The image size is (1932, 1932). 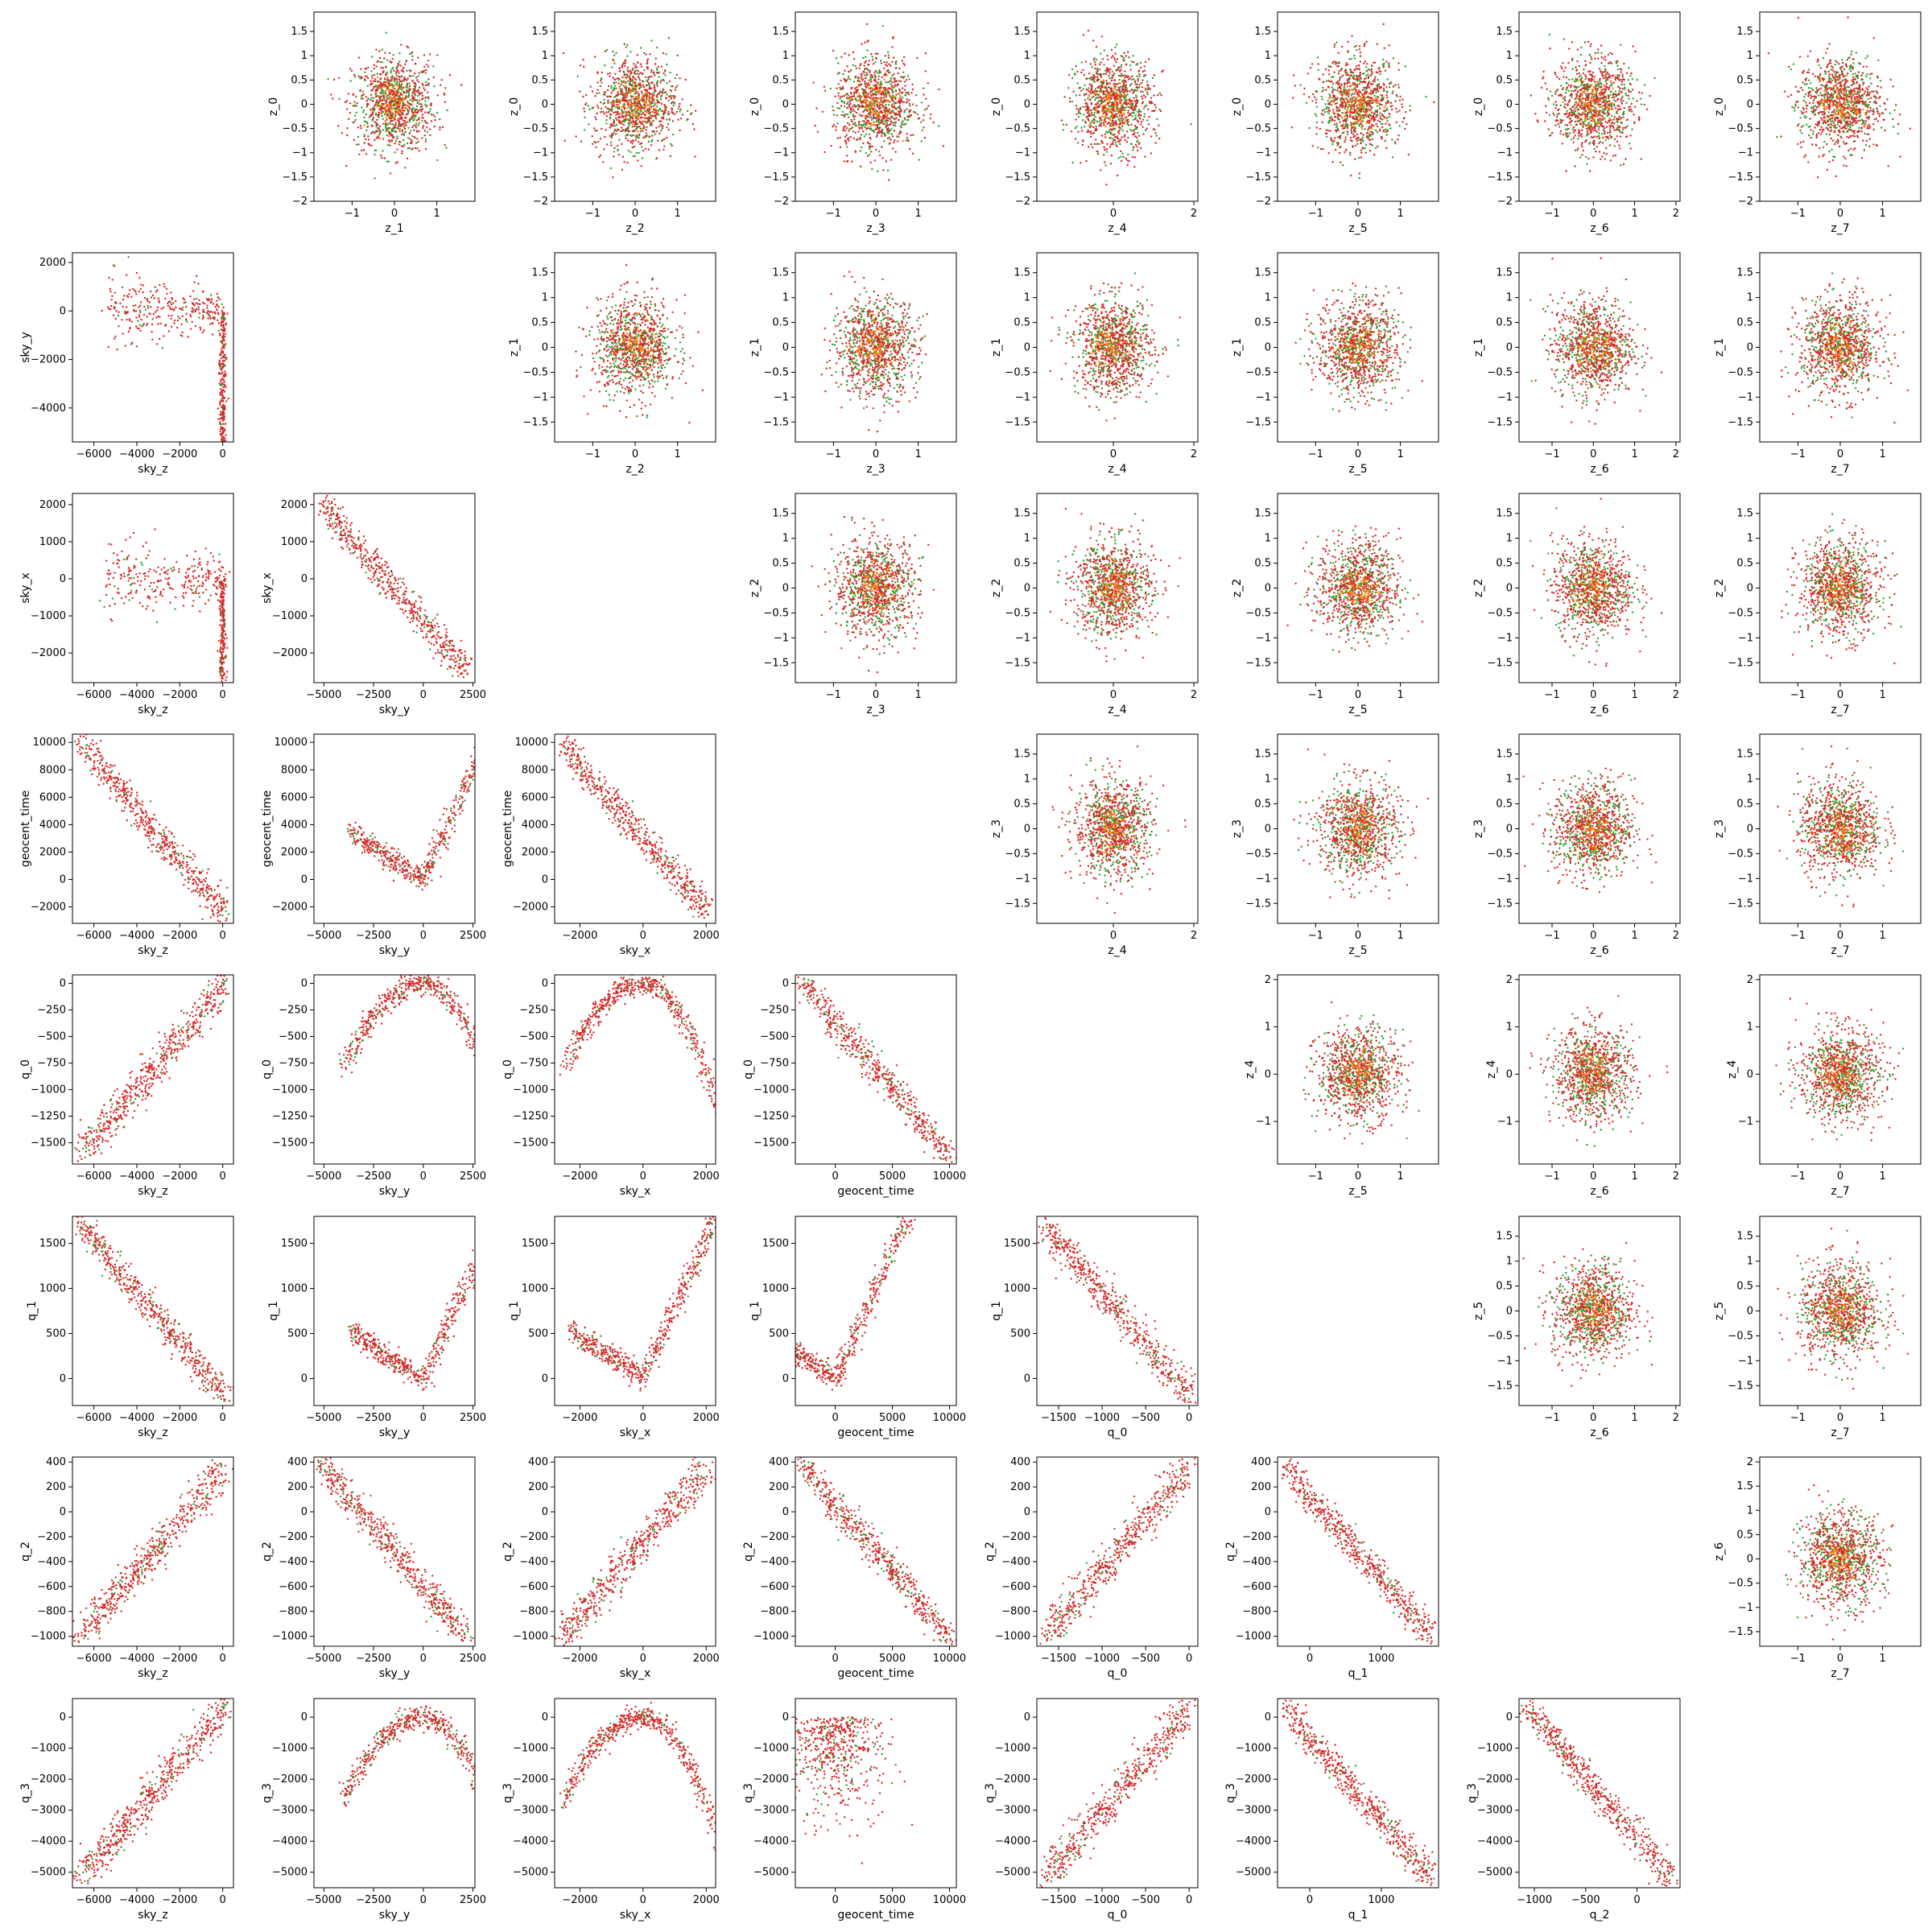 What do you see at coordinates (300, 202) in the screenshot?
I see `y-tick-label: −2` at bounding box center [300, 202].